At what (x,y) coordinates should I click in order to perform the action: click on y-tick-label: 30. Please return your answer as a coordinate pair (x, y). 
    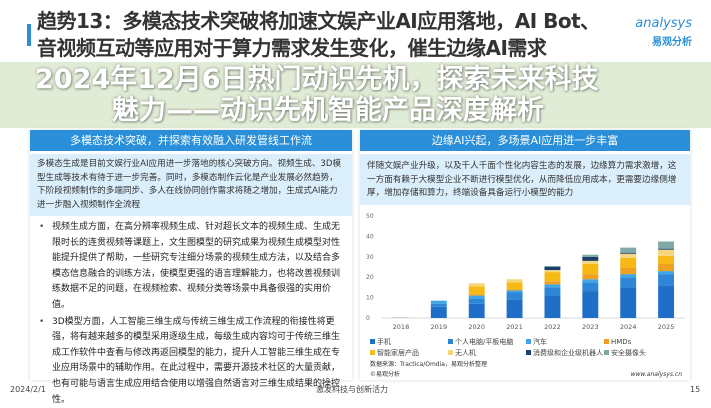
    Looking at the image, I should click on (370, 257).